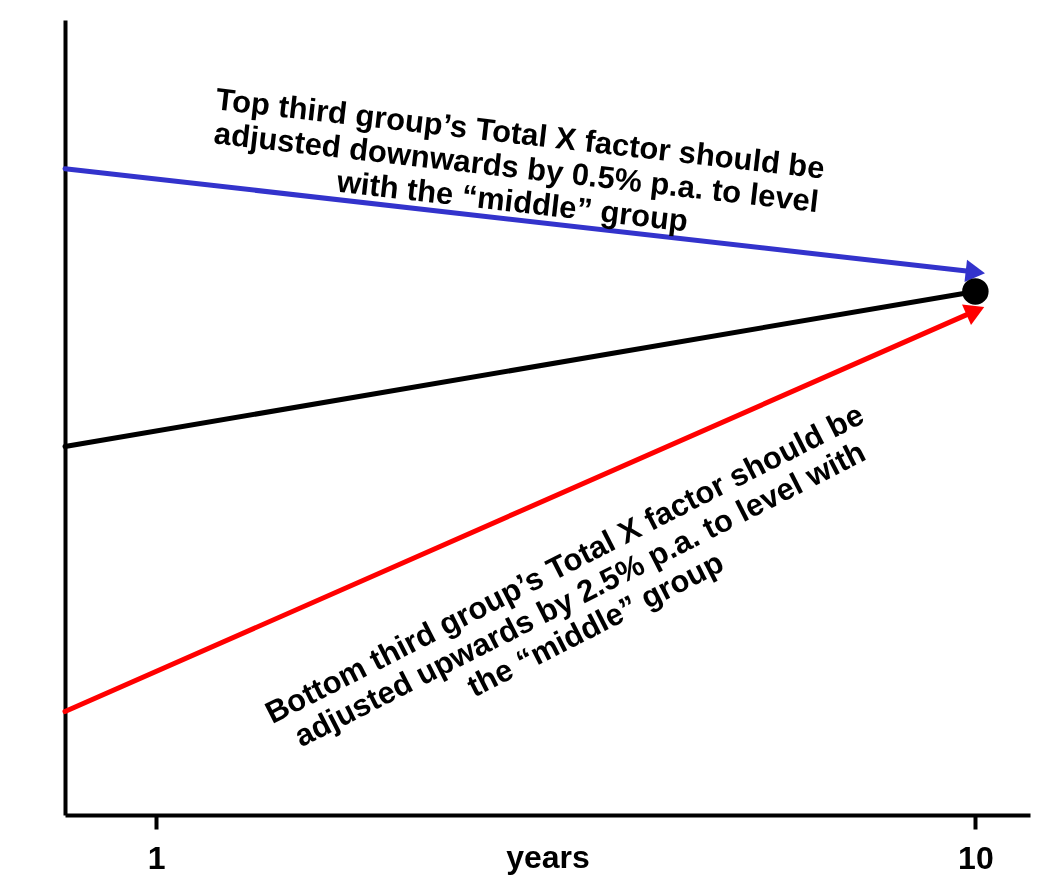  Describe the element at coordinates (976, 857) in the screenshot. I see `x-tick-label: 10` at that location.